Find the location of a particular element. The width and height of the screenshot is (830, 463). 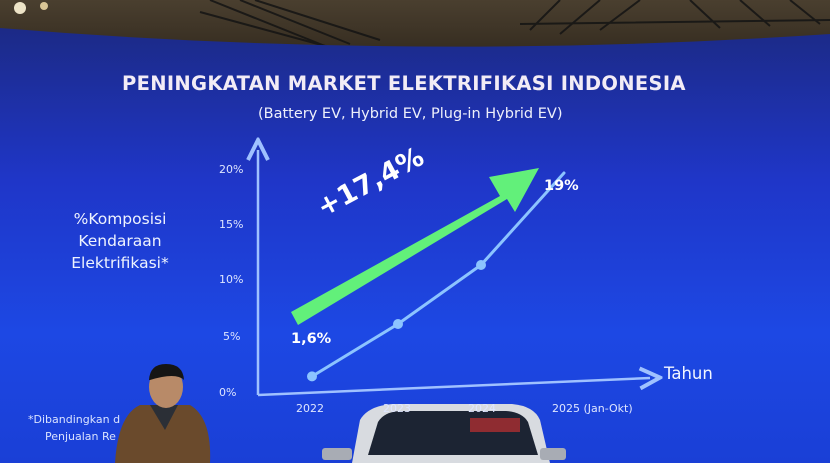

y-tick-label: 5% is located at coordinates (232, 336).